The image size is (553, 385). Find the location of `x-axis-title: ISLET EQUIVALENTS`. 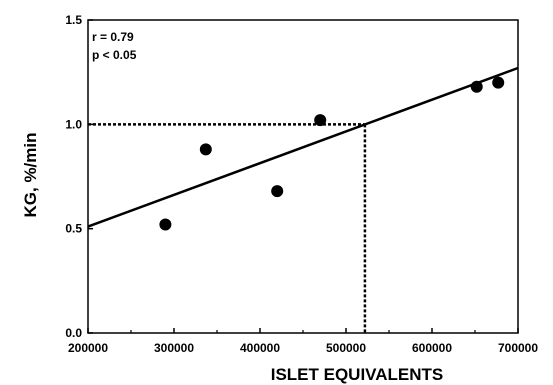

x-axis-title: ISLET EQUIVALENTS is located at coordinates (357, 374).